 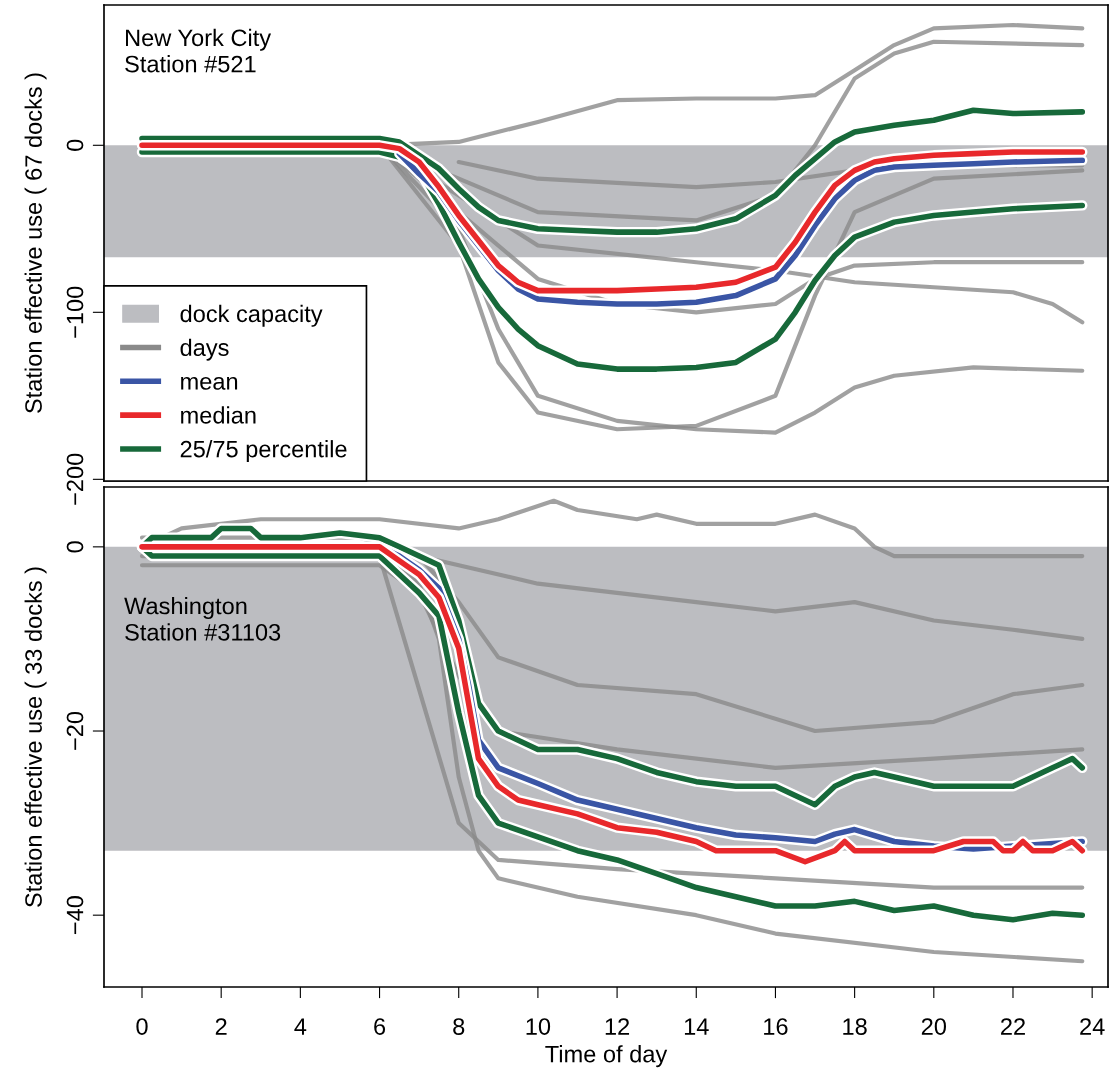 I want to click on x-tick-label: 16, so click(x=776, y=1026).